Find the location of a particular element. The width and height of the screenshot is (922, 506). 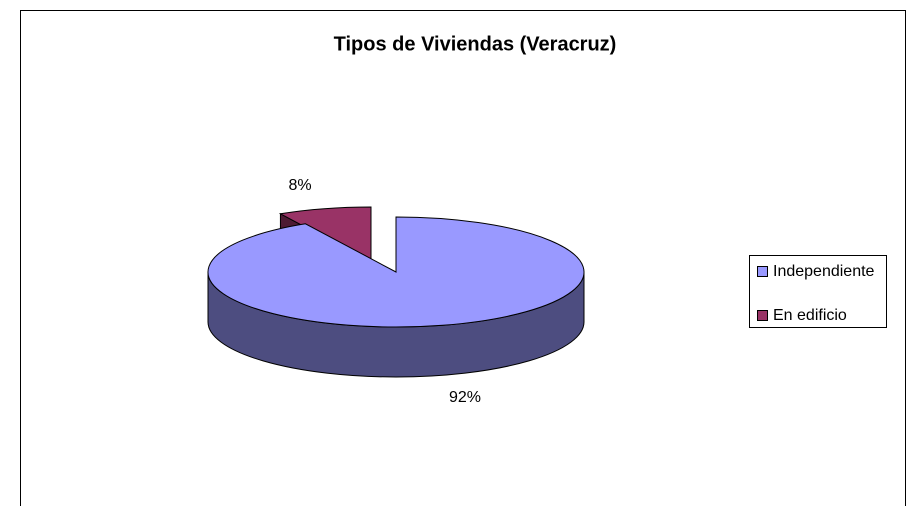

data-label: 92% is located at coordinates (465, 397).